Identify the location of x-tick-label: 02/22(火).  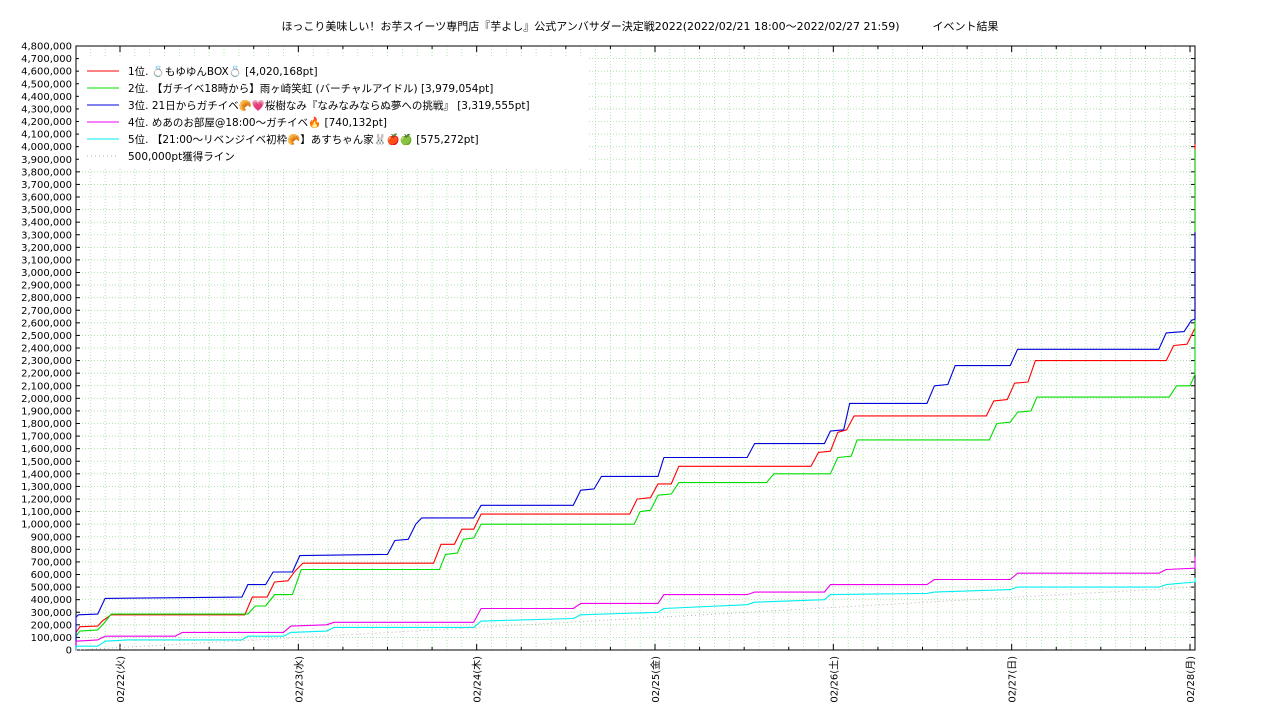
(121, 679).